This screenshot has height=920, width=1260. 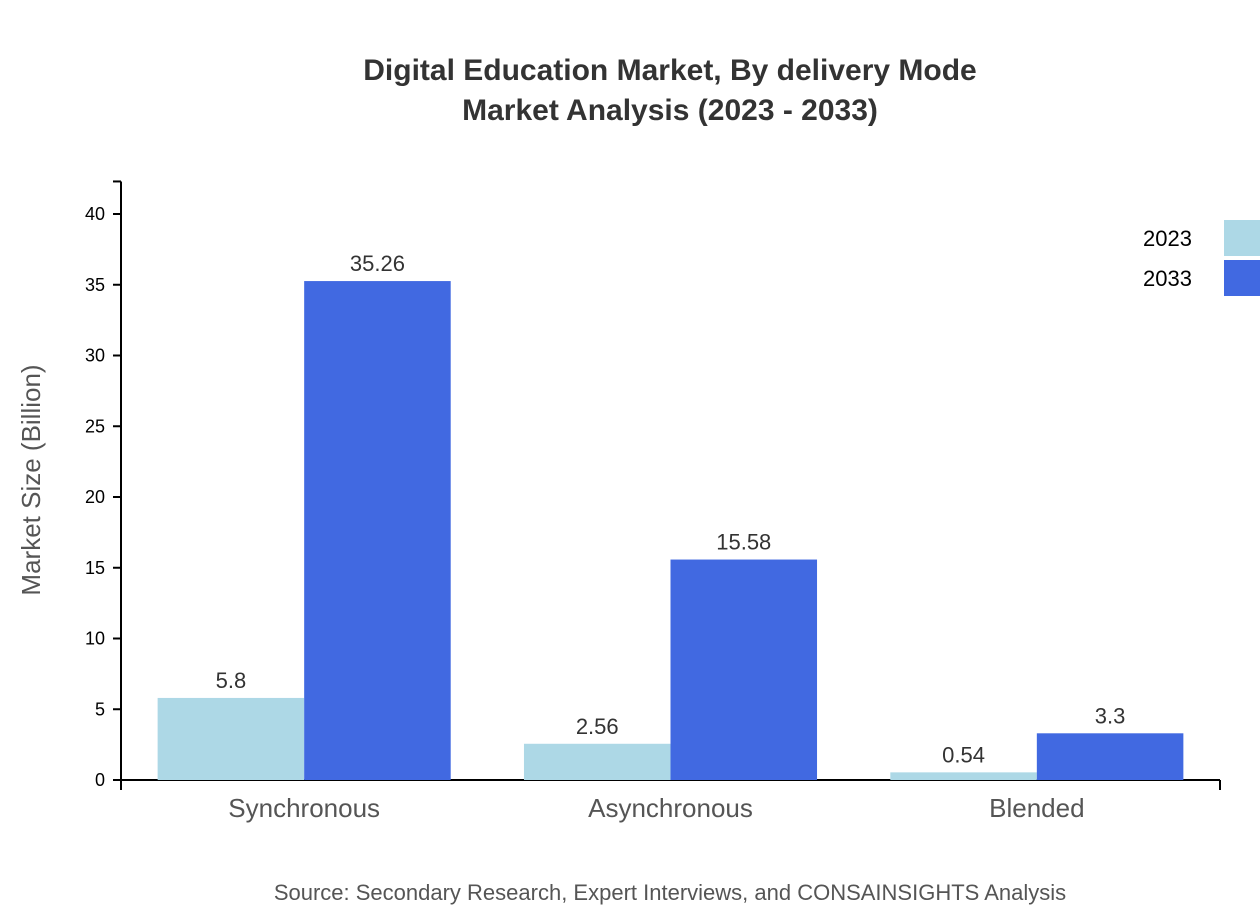 What do you see at coordinates (597, 726) in the screenshot?
I see `data-label: 2.56` at bounding box center [597, 726].